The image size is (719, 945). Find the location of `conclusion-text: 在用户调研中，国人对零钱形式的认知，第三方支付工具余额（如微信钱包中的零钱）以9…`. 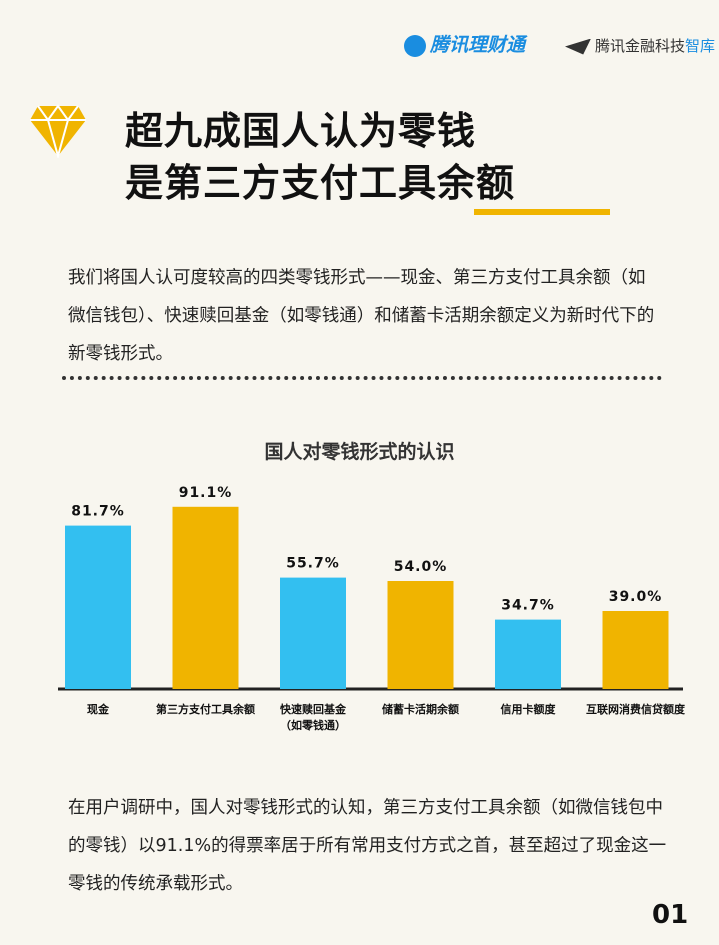

conclusion-text: 在用户调研中，国人对零钱形式的认知，第三方支付工具余额（如微信钱包中的零钱）以9… is located at coordinates (367, 846).